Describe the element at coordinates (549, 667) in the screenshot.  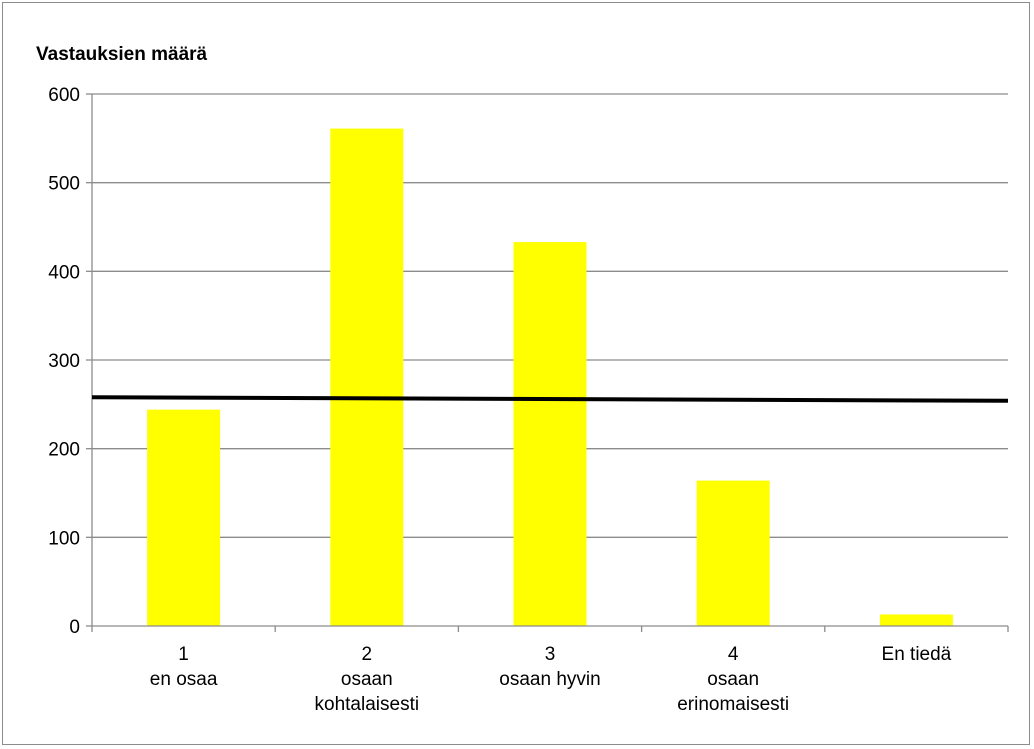
I see `x-tick-label: 3 osaan hyvin` at that location.